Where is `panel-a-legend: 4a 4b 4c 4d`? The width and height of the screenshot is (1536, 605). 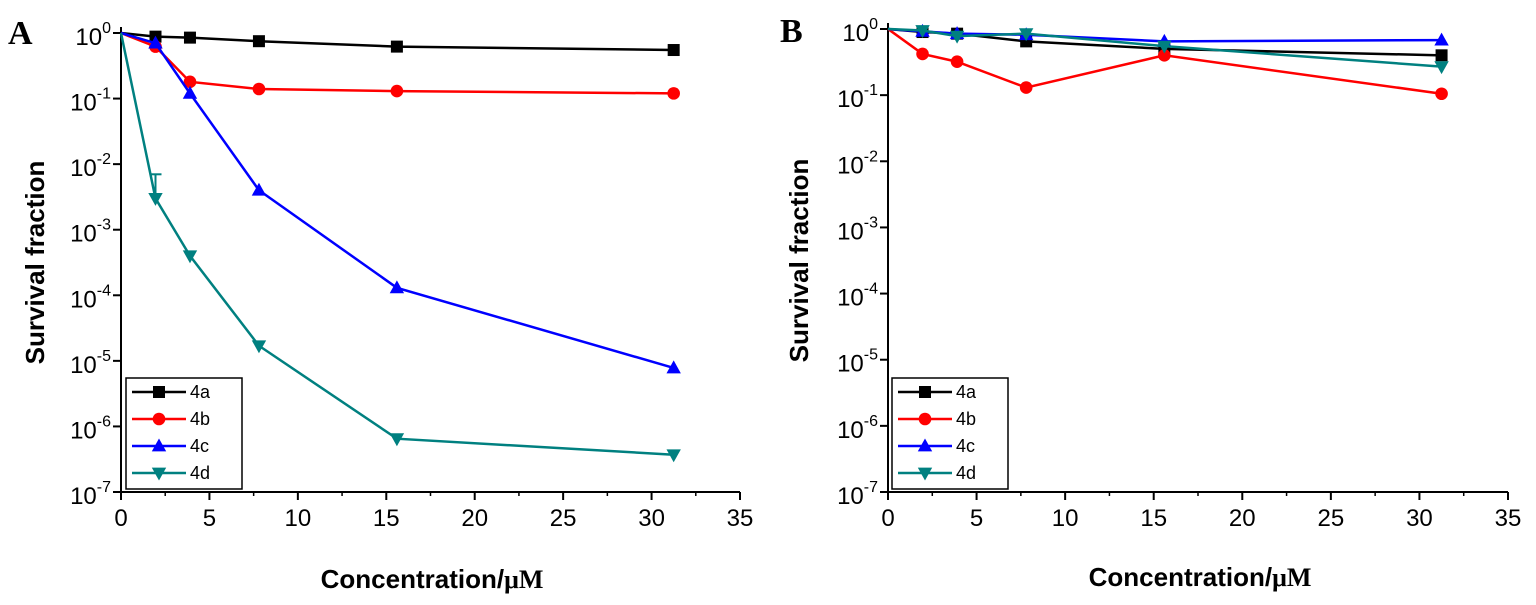
panel-a-legend: 4a 4b 4c 4d is located at coordinates (184, 433).